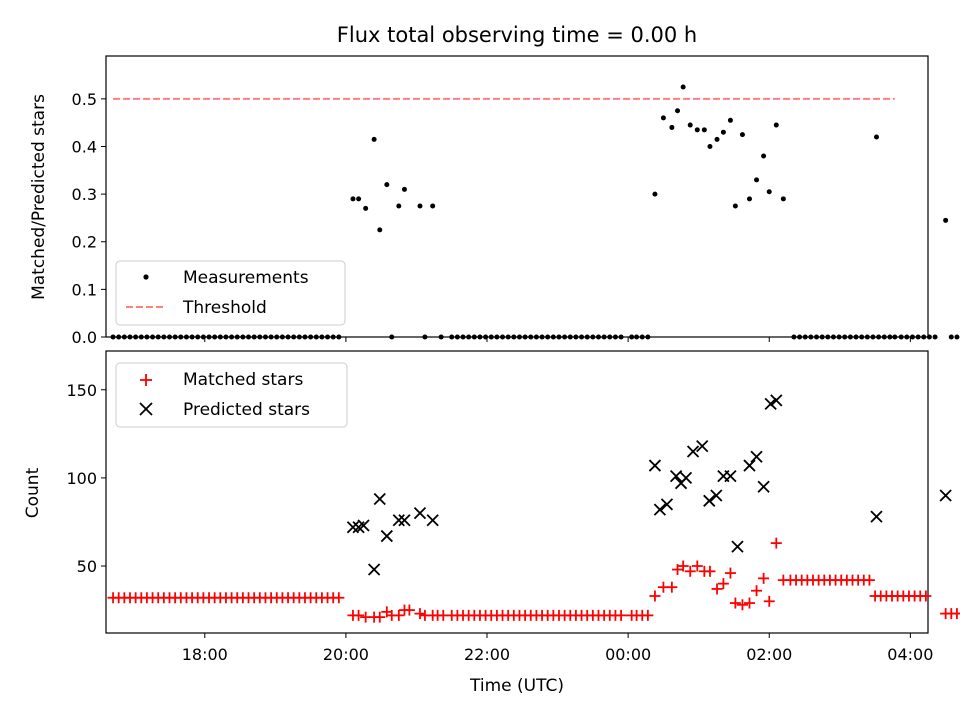 The width and height of the screenshot is (960, 720). Describe the element at coordinates (487, 654) in the screenshot. I see `x-tick-label: 22:00` at that location.